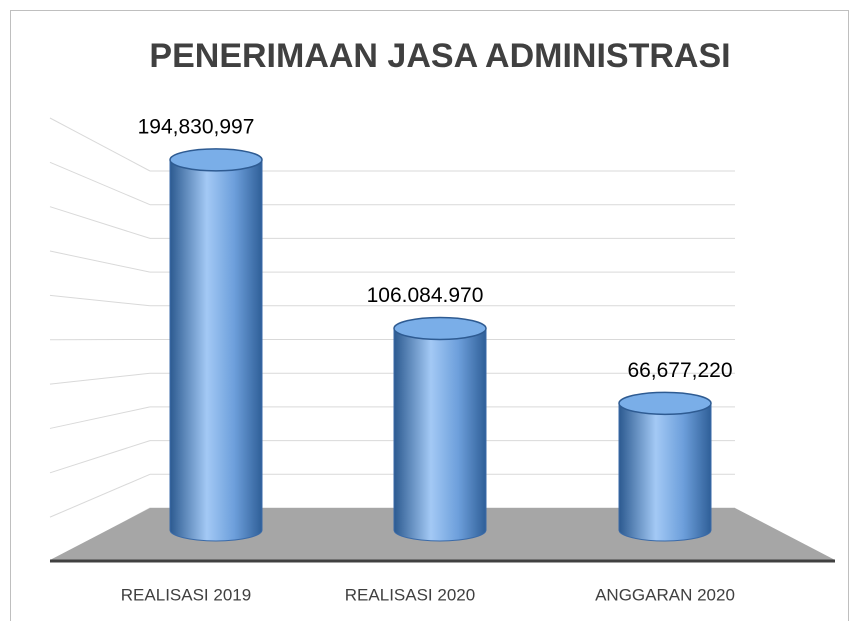 The width and height of the screenshot is (859, 621). What do you see at coordinates (439, 56) in the screenshot?
I see `chart-title: PENERIMAAN JASA ADMINISTRASI` at bounding box center [439, 56].